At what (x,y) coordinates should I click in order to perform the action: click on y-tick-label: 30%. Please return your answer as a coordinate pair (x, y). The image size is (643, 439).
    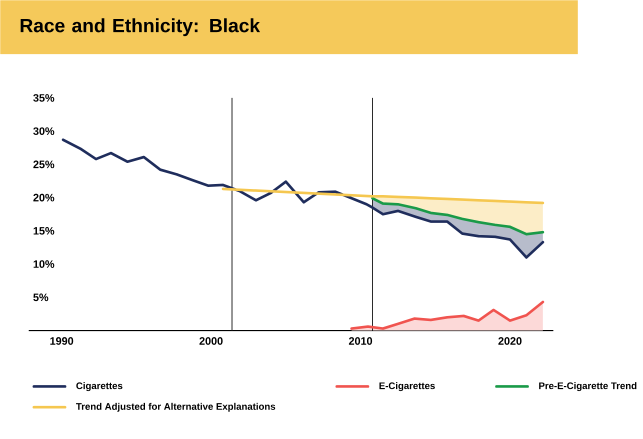
    Looking at the image, I should click on (43, 131).